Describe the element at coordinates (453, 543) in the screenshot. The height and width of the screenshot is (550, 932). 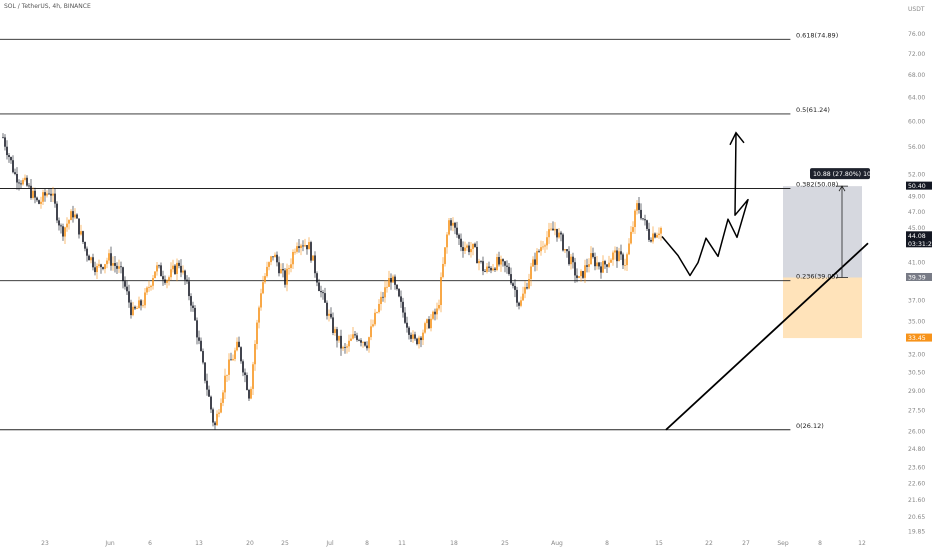
I see `time-axis: 23 Jun 6 13 20 25 Jul 8 11 18 25 Aug 8 15 22 27 Sep 8 12` at that location.